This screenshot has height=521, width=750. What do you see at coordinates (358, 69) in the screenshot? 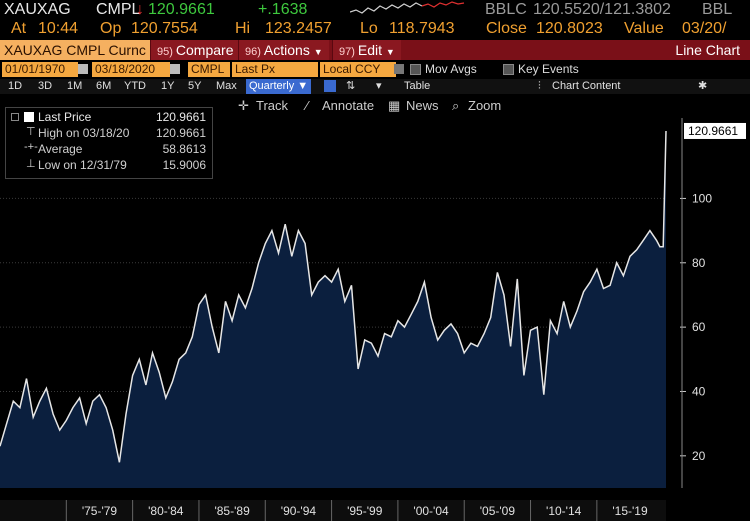
I see `currency-dropdown: Local CCY` at bounding box center [358, 69].